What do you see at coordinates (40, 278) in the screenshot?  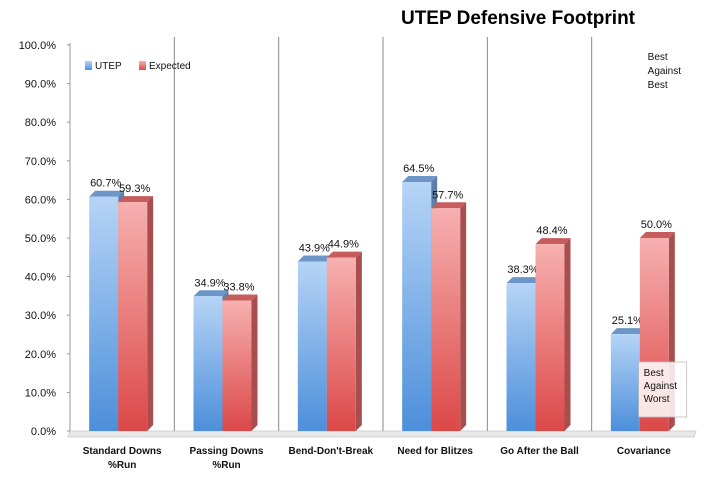 I see `y-tick-label: 40.0%` at bounding box center [40, 278].